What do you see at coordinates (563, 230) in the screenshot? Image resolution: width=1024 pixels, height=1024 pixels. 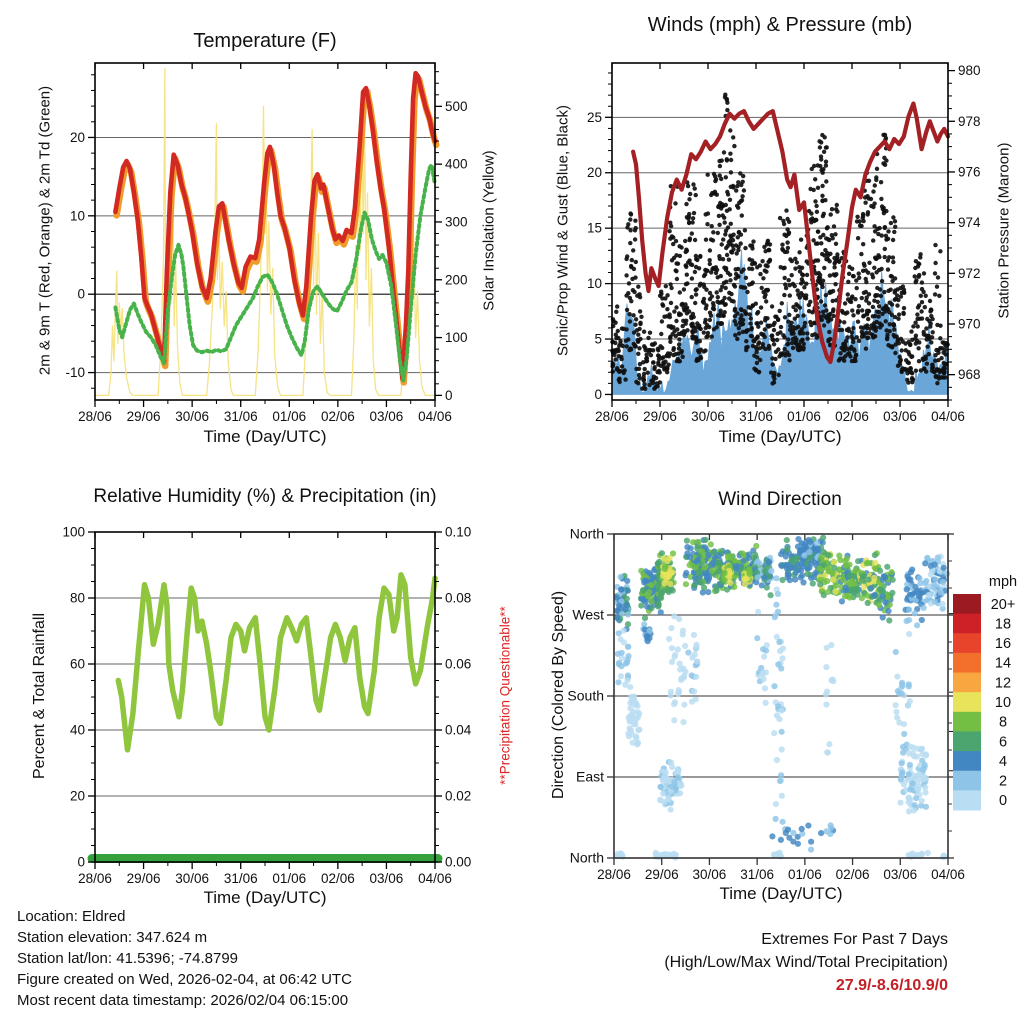 I see `y-axis-label-wind-left: Sonic/Prop Wind & Gust (Blue, Black)` at bounding box center [563, 230].